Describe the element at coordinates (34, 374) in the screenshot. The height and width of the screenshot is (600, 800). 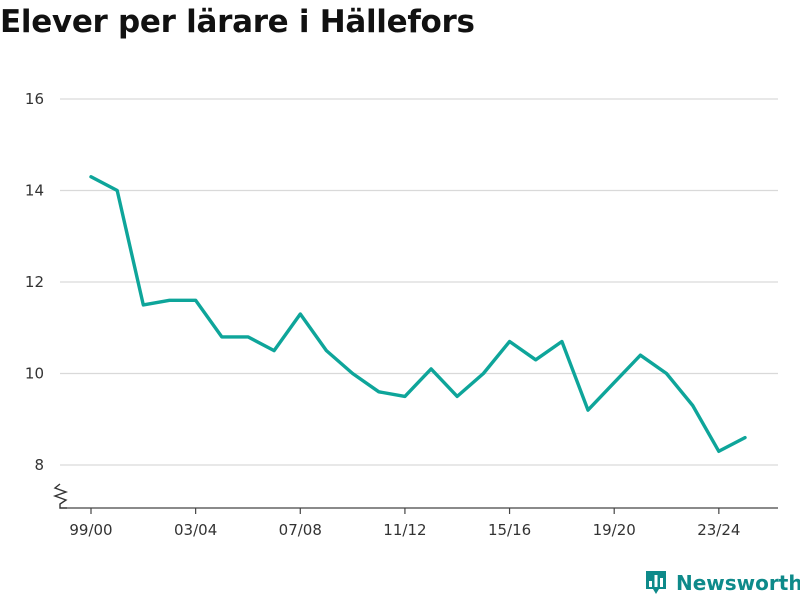
I see `y-tick-label: 10` at that location.